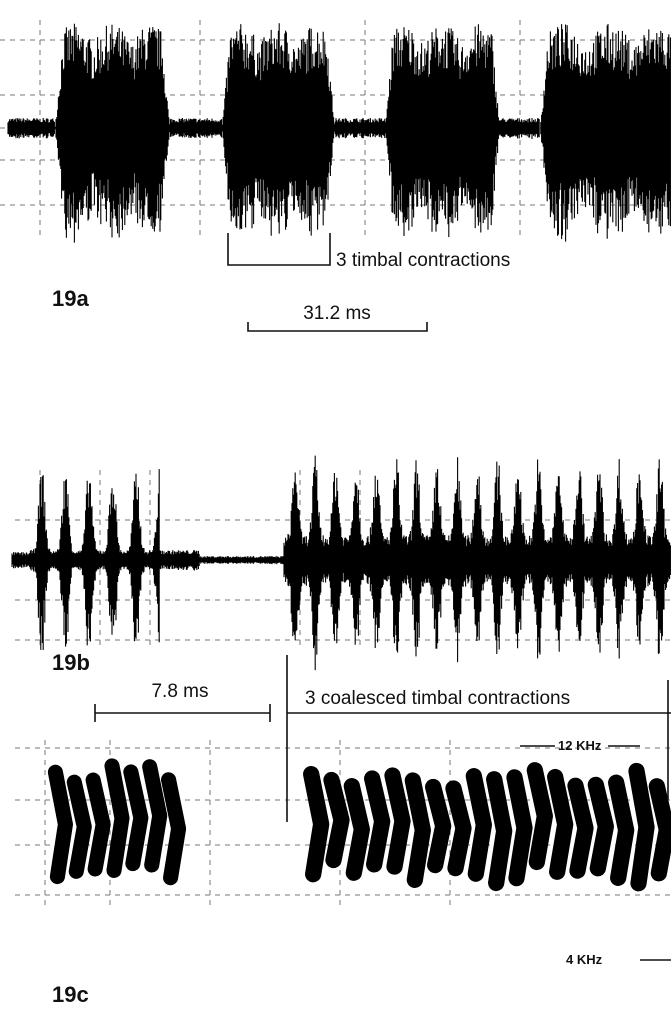 The height and width of the screenshot is (1014, 671). I want to click on annotation: 3 timbal contractions, so click(423, 260).